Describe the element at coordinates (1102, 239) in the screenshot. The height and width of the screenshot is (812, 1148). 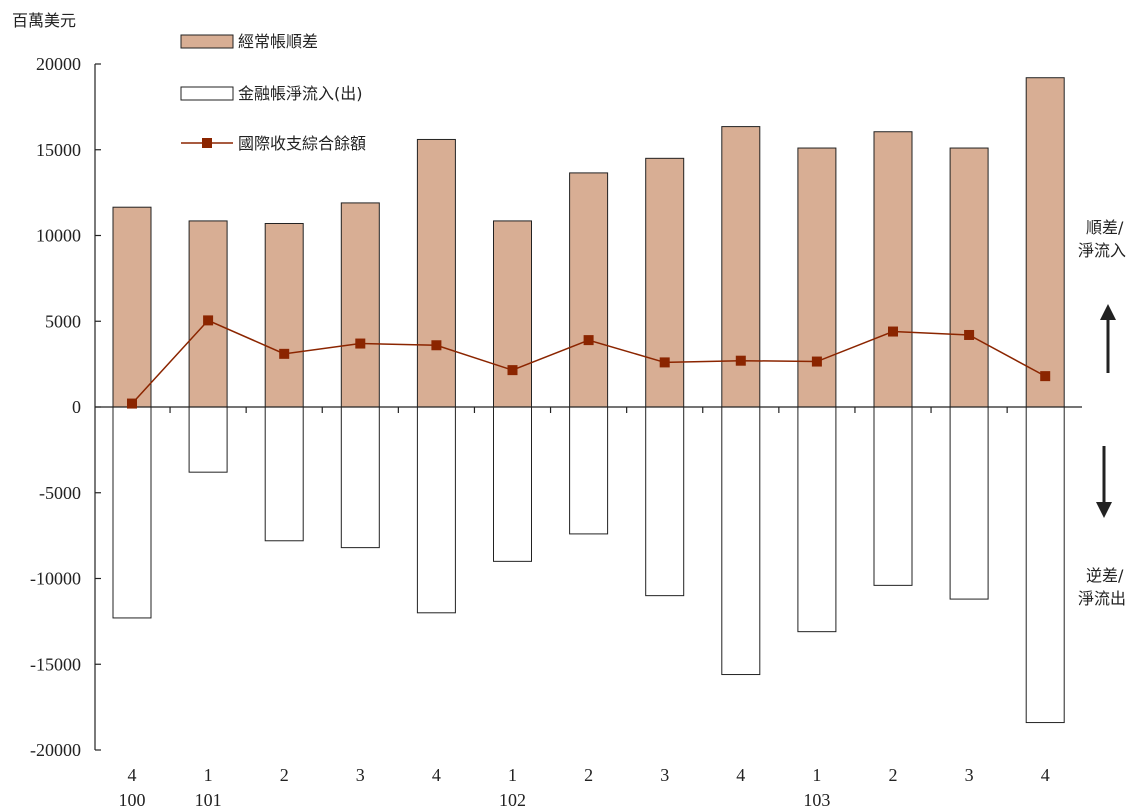
I see `side-label-surplus: 順差/ 淨流入` at that location.